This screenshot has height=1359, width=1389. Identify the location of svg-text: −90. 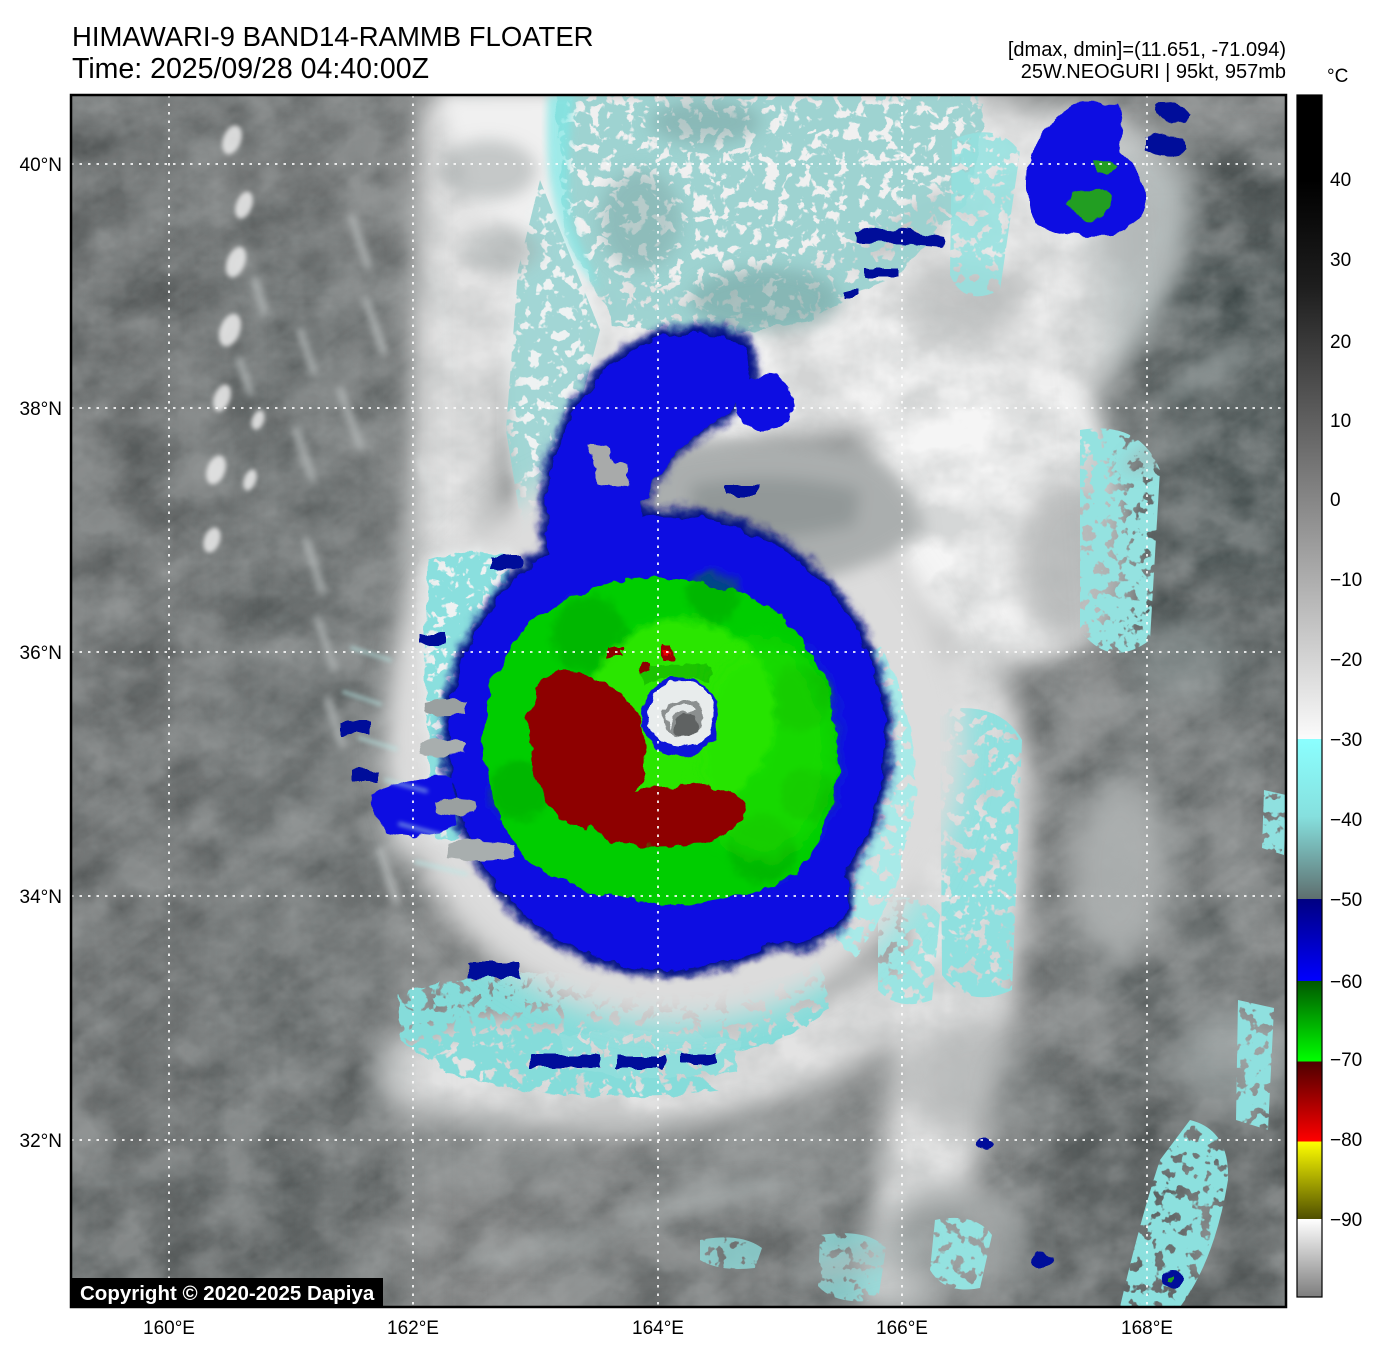
(1346, 1220).